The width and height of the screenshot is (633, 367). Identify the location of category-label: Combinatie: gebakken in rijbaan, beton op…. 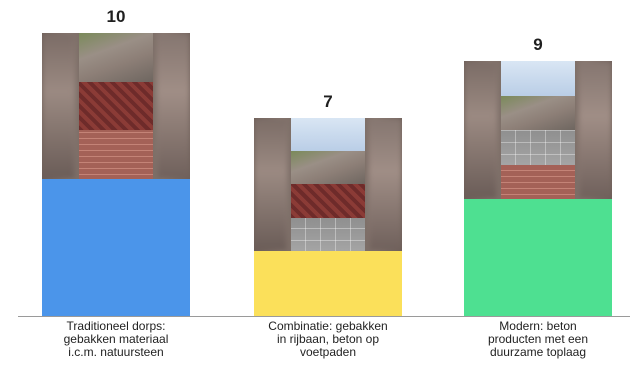
(328, 339).